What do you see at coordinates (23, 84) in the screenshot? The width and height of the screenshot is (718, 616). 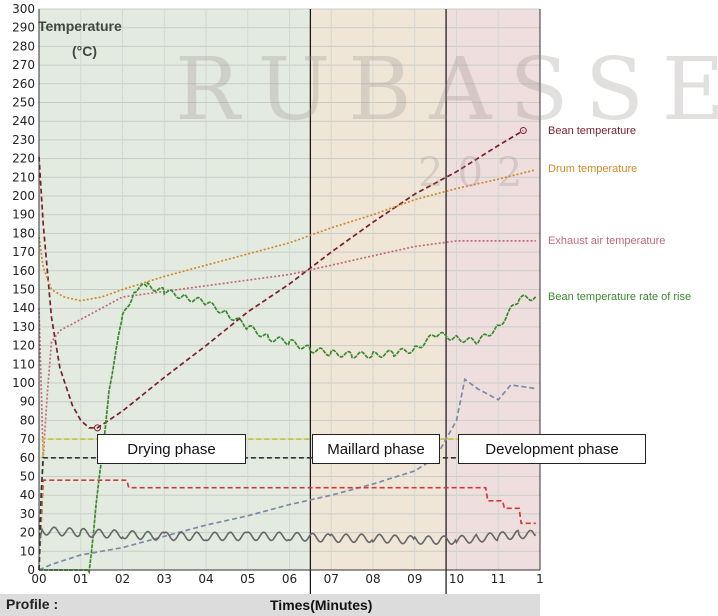 I see `y-tick-label-26: 260` at bounding box center [23, 84].